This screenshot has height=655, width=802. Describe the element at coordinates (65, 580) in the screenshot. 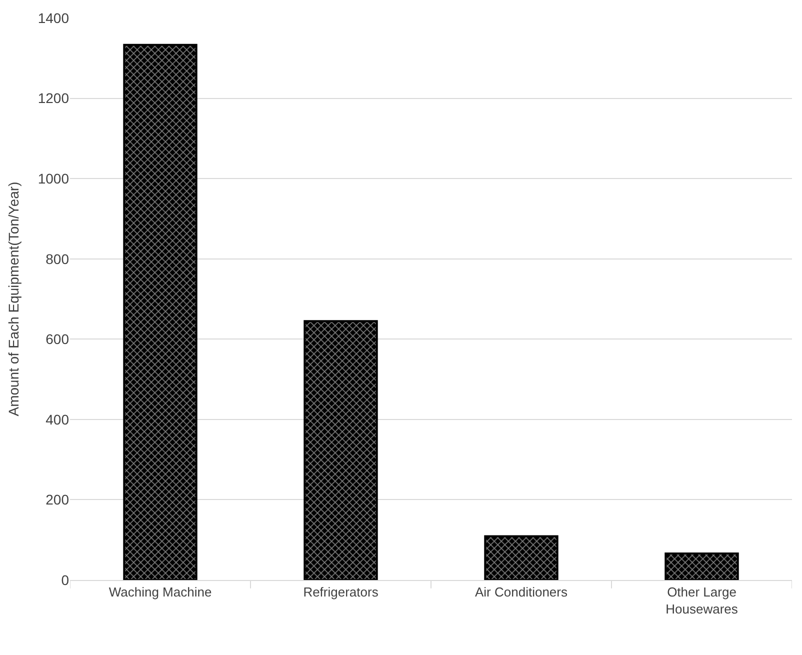

I see `y-tick-label: 0` at that location.